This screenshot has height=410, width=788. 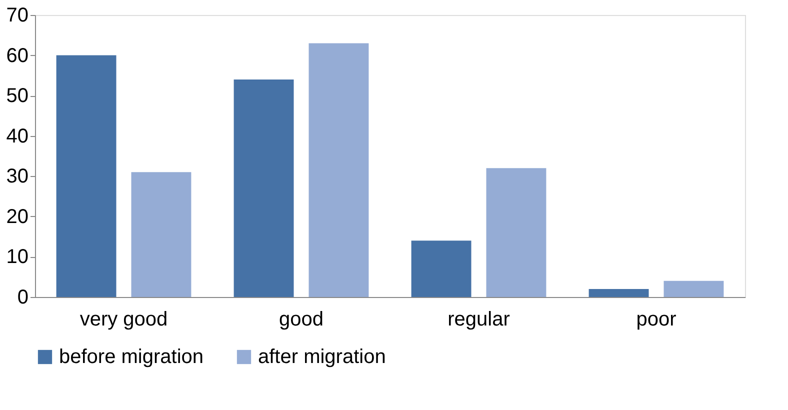 I want to click on x-tick-label: very good, so click(x=124, y=319).